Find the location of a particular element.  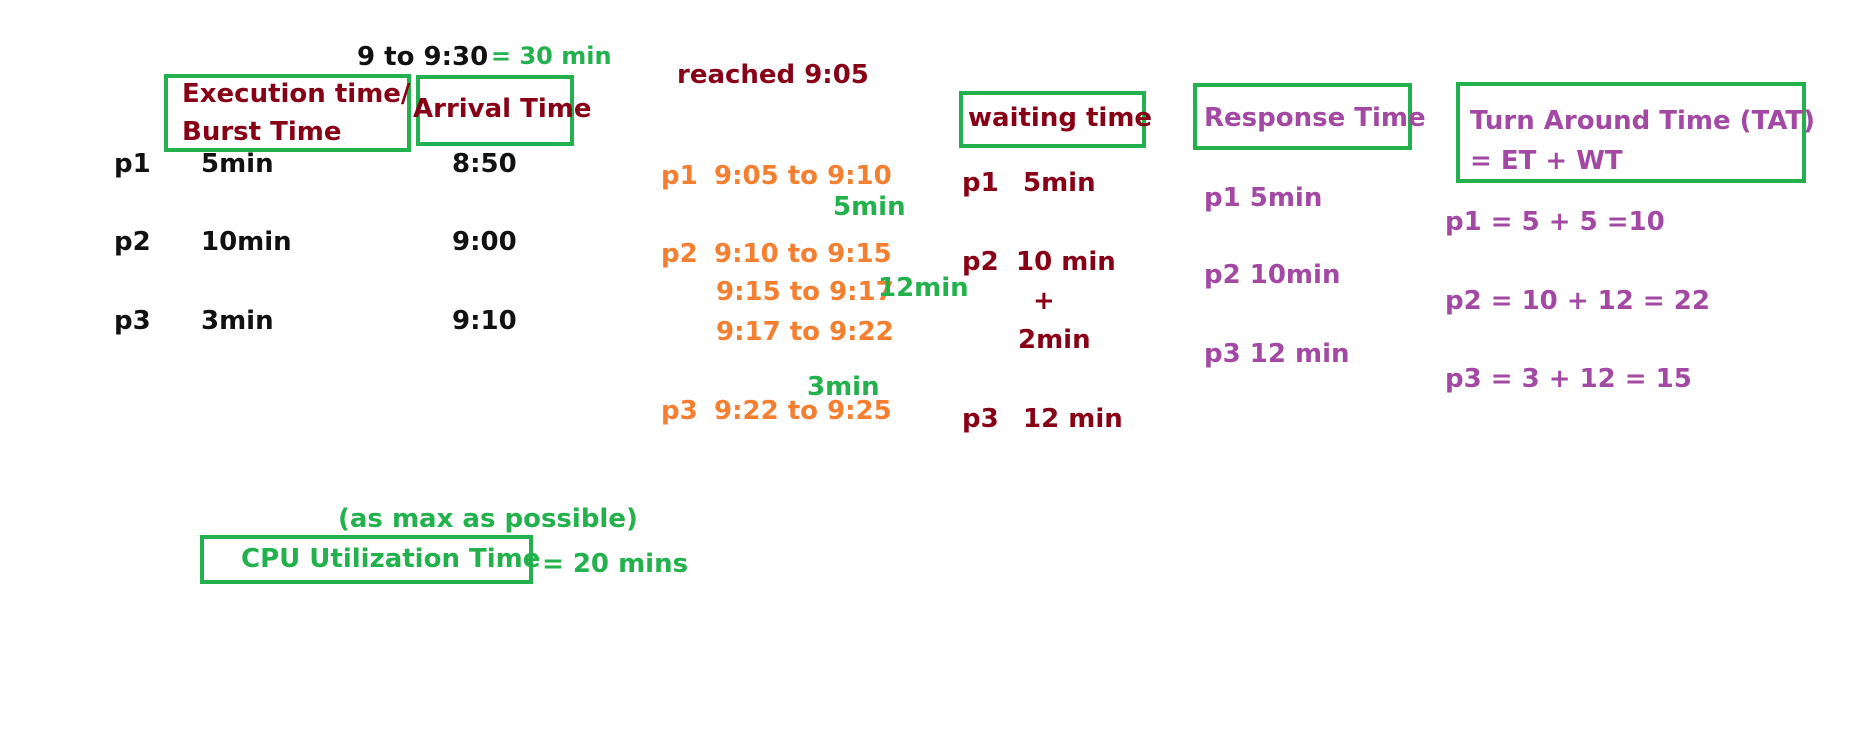

response-time-header: Response Time is located at coordinates (1315, 118).